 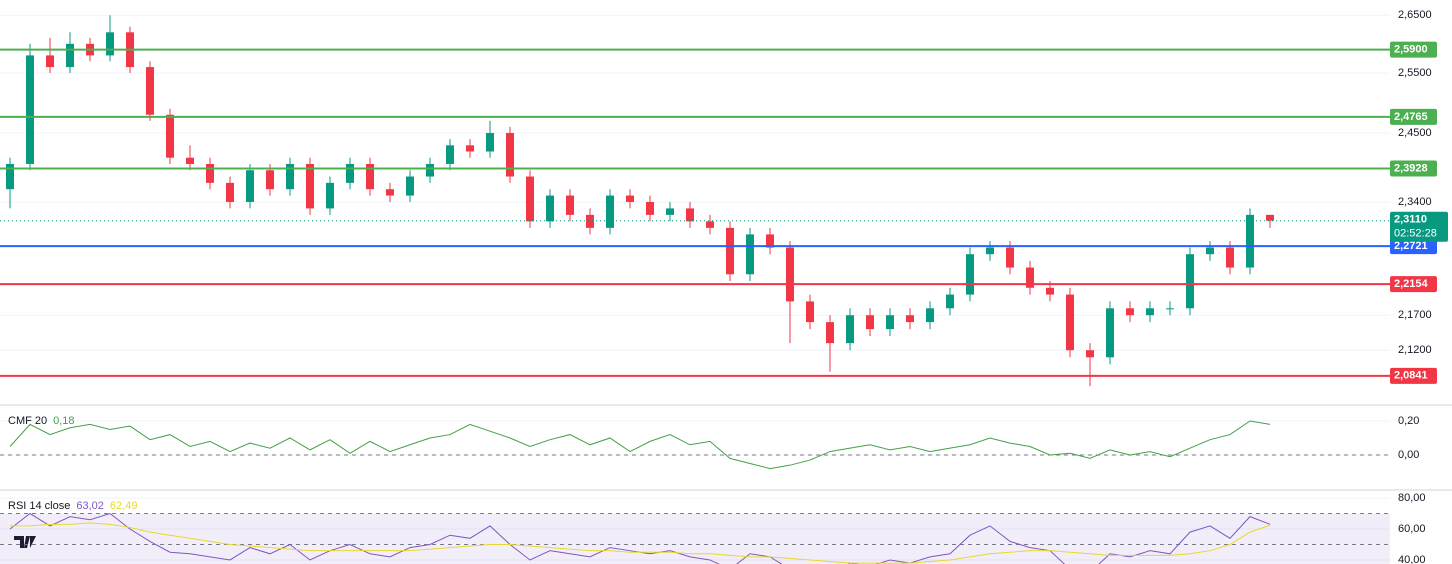 What do you see at coordinates (1411, 168) in the screenshot?
I see `level-label: 2,3928` at bounding box center [1411, 168].